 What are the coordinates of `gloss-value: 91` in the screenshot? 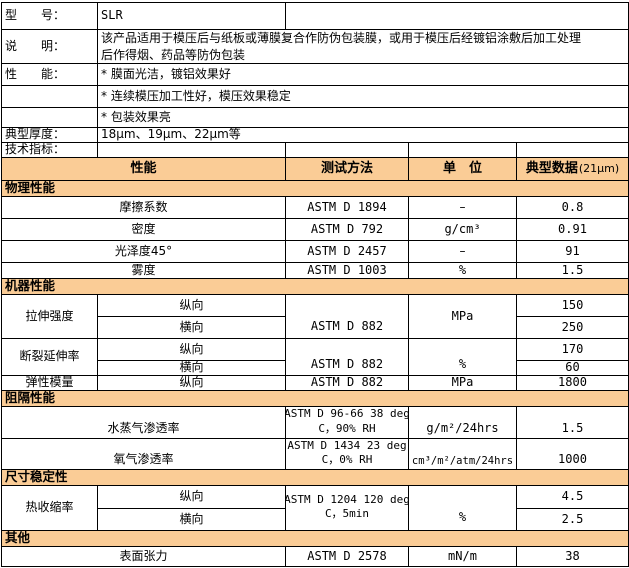 It's located at (573, 252).